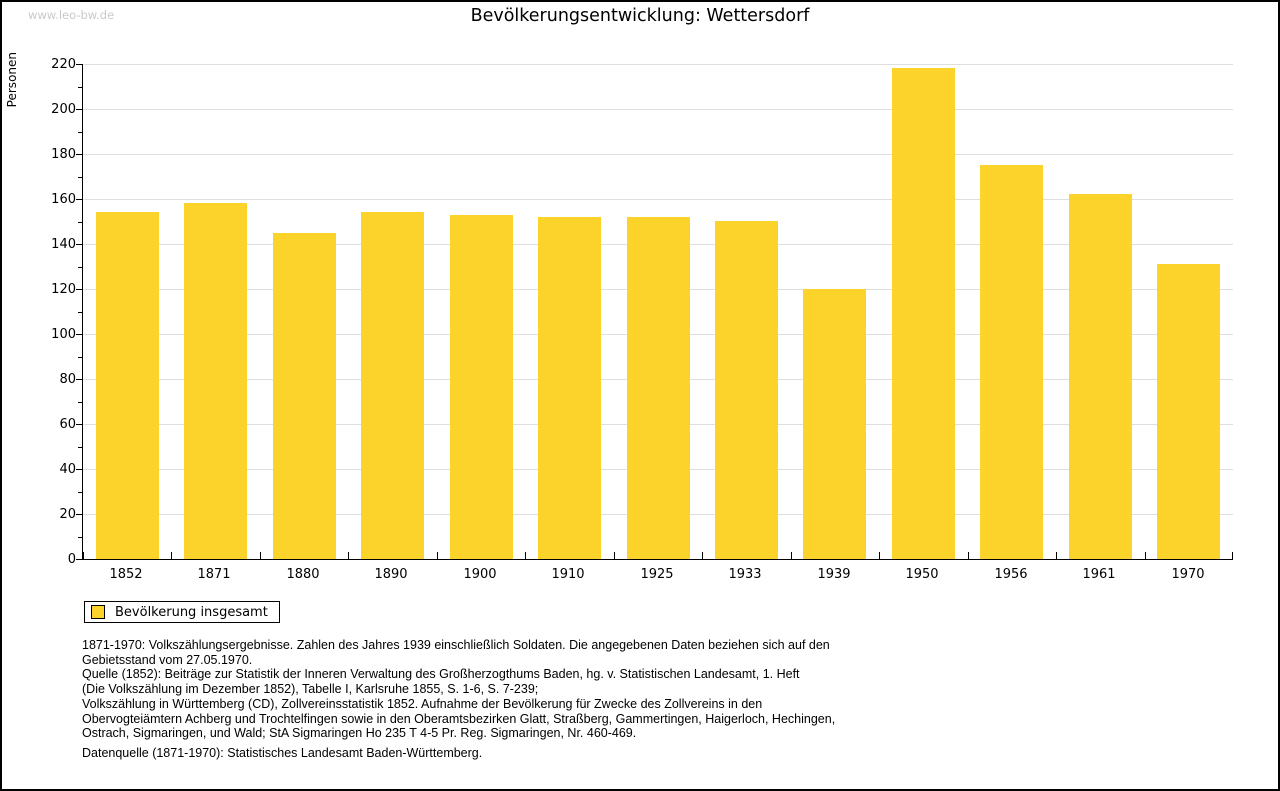 This screenshot has height=791, width=1280. What do you see at coordinates (640, 16) in the screenshot?
I see `page-title: Bevölkerungsentwicklung: Wettersdorf` at bounding box center [640, 16].